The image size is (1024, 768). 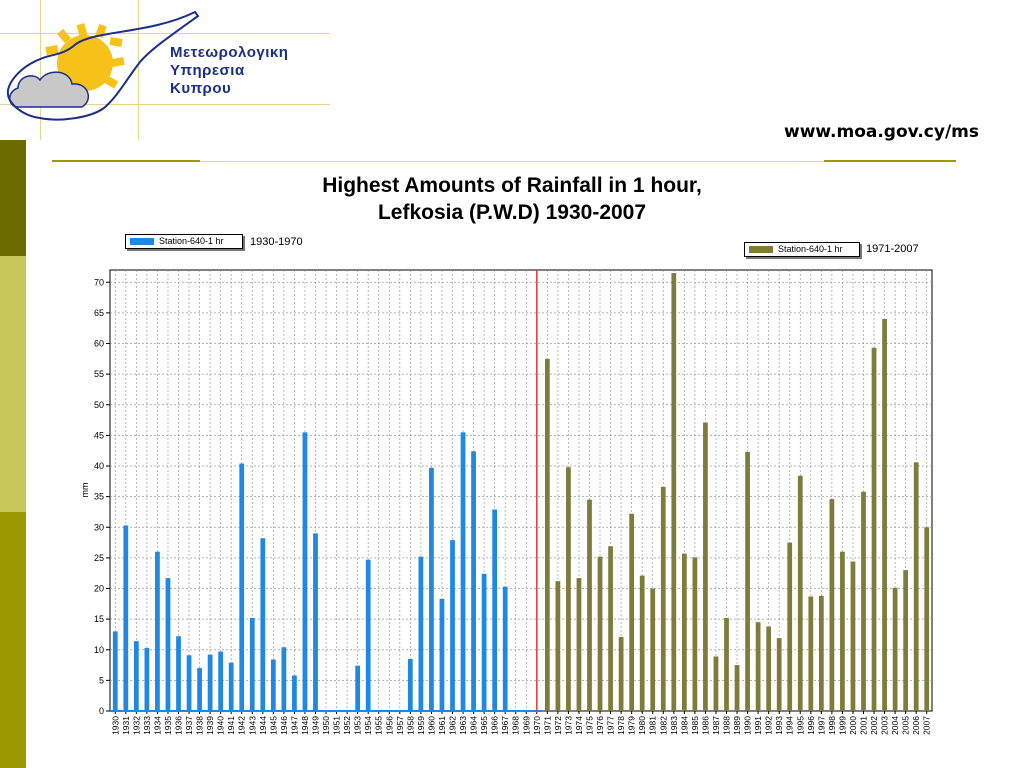 What do you see at coordinates (115, 725) in the screenshot?
I see `x-tick-label: 1930` at bounding box center [115, 725].